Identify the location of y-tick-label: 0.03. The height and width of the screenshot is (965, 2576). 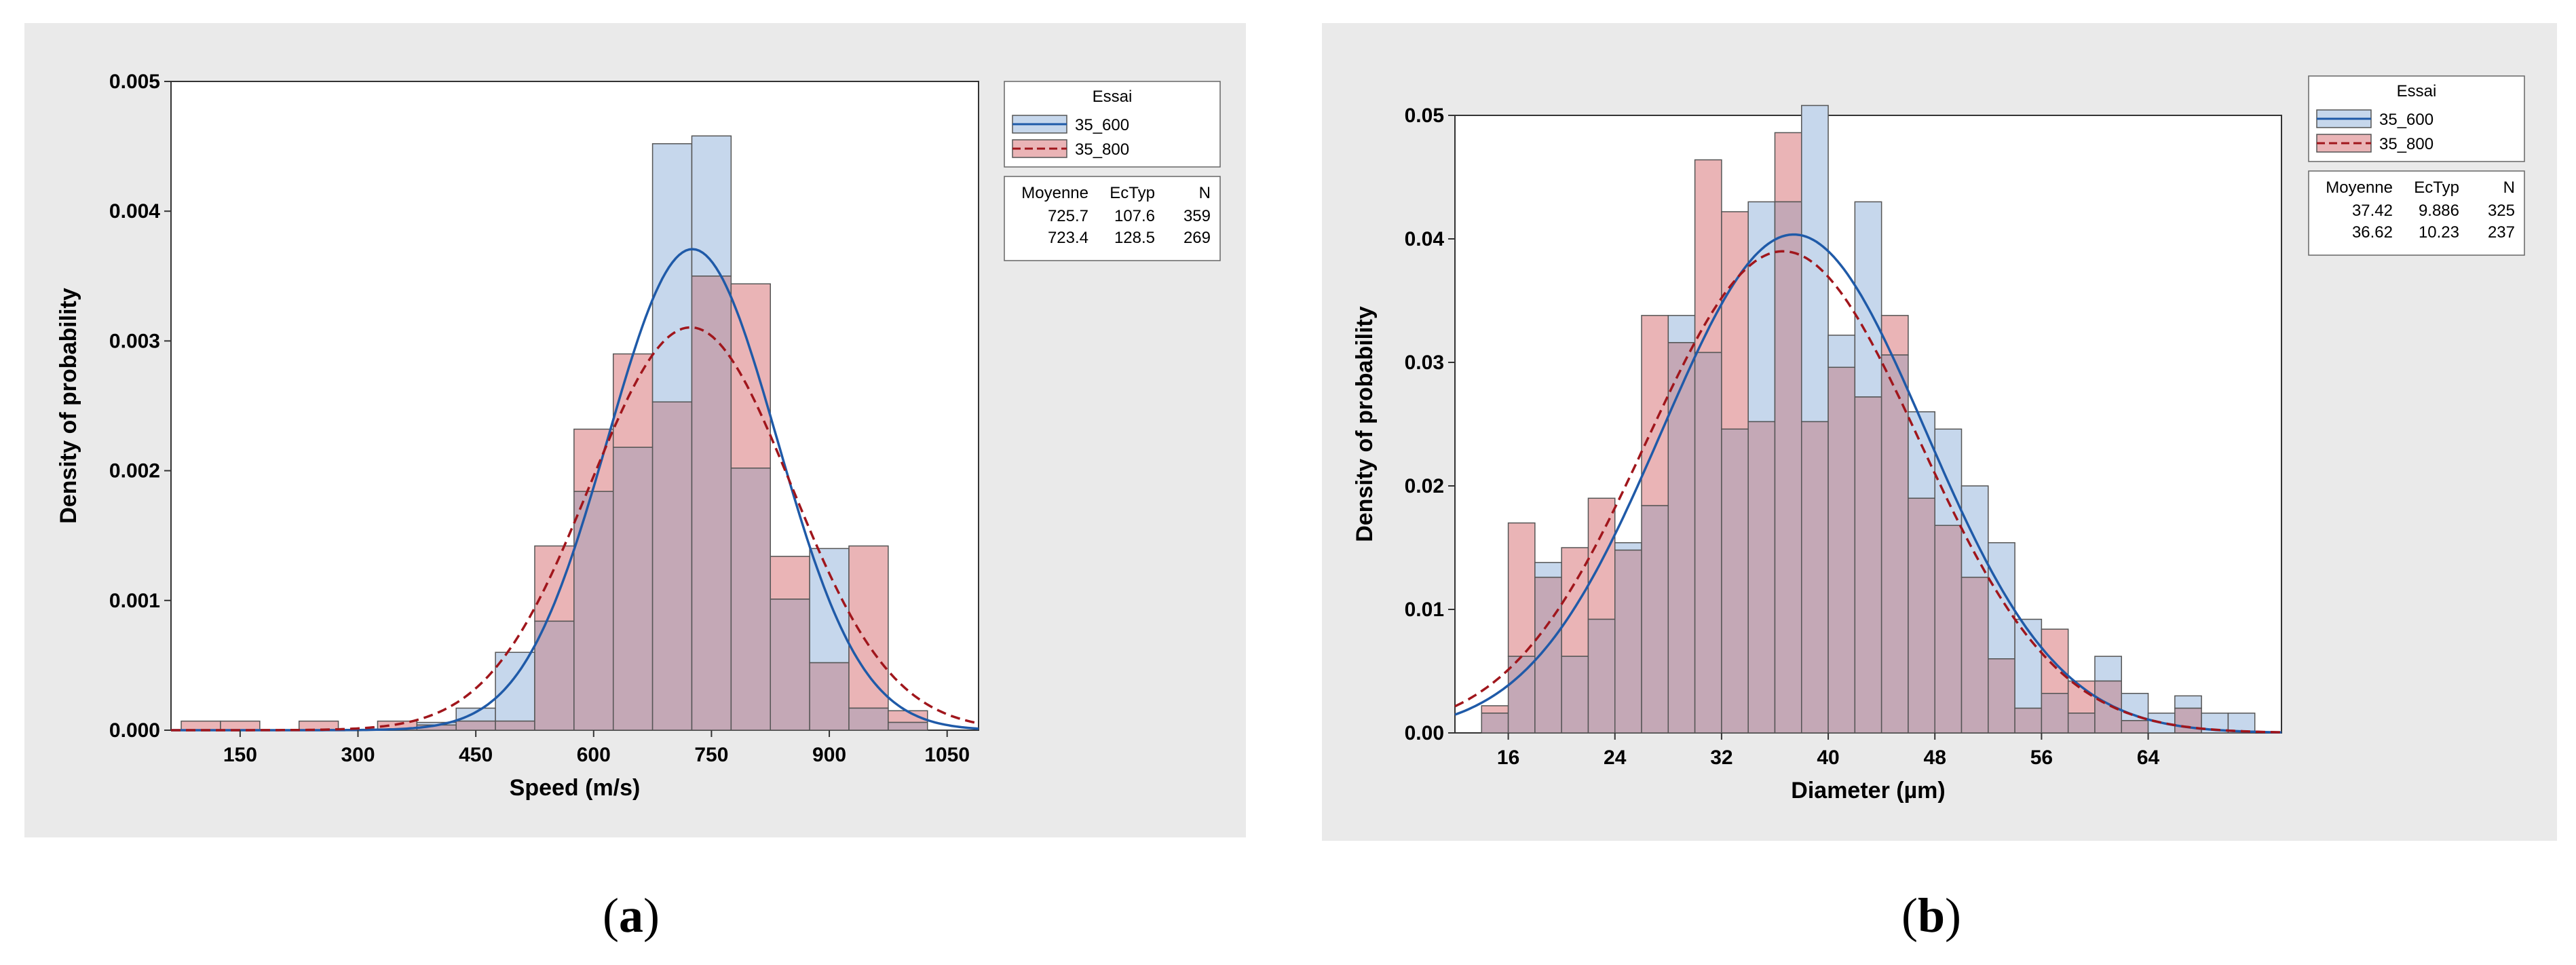
(1424, 363).